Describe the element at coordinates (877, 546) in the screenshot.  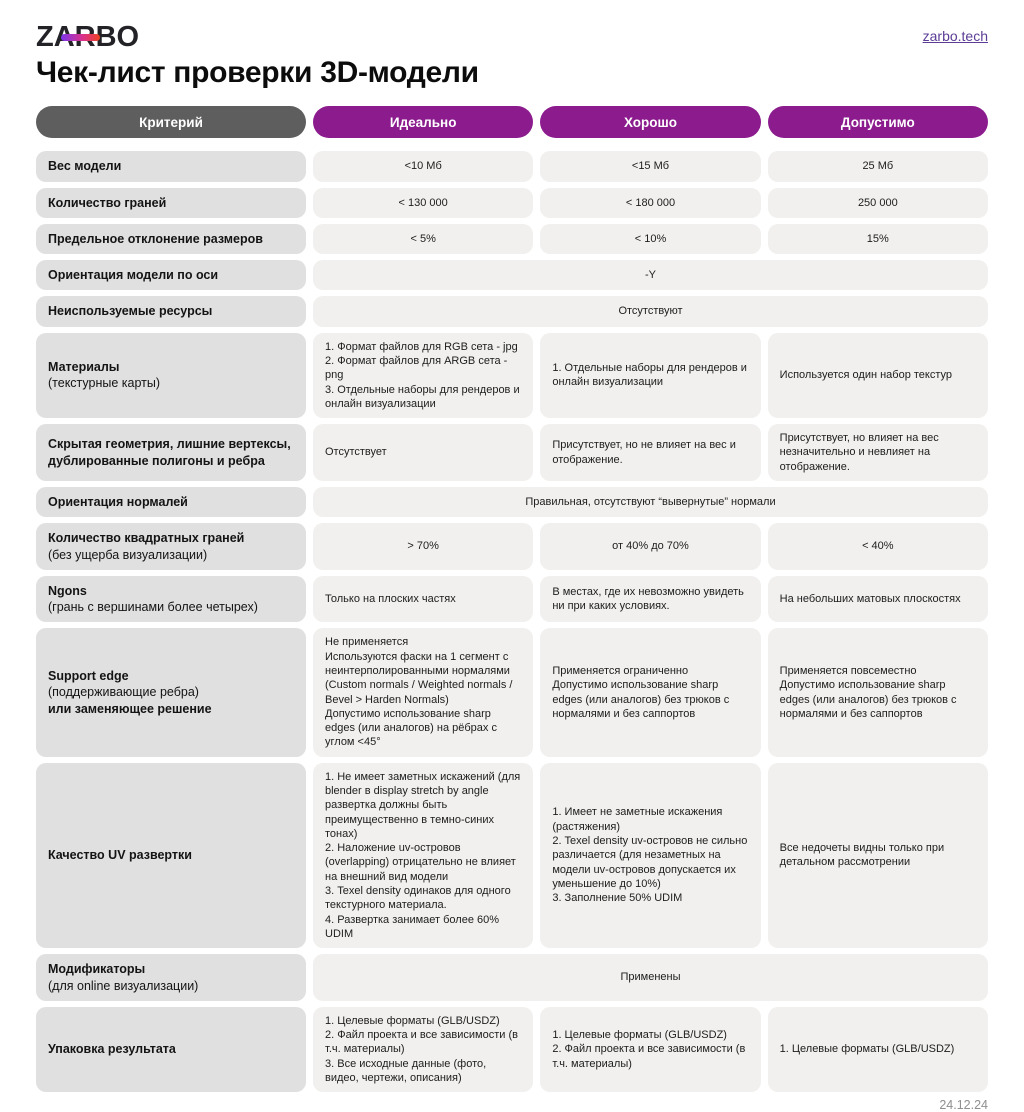
I see `cell-acceptable: < 40%` at that location.